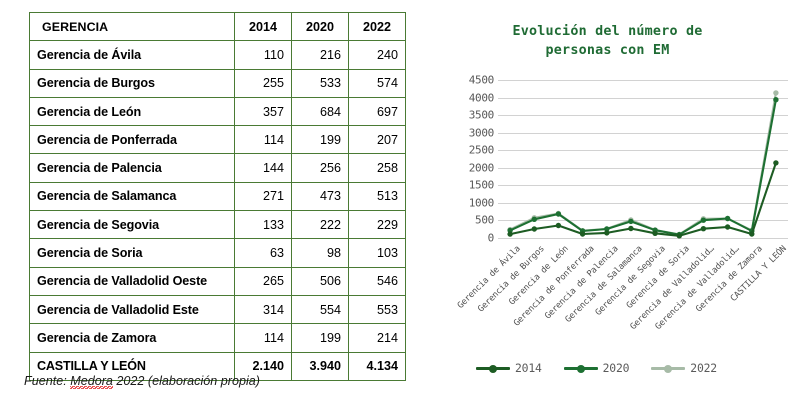 The height and width of the screenshot is (408, 797). I want to click on y-tick-label: 4500, so click(481, 80).